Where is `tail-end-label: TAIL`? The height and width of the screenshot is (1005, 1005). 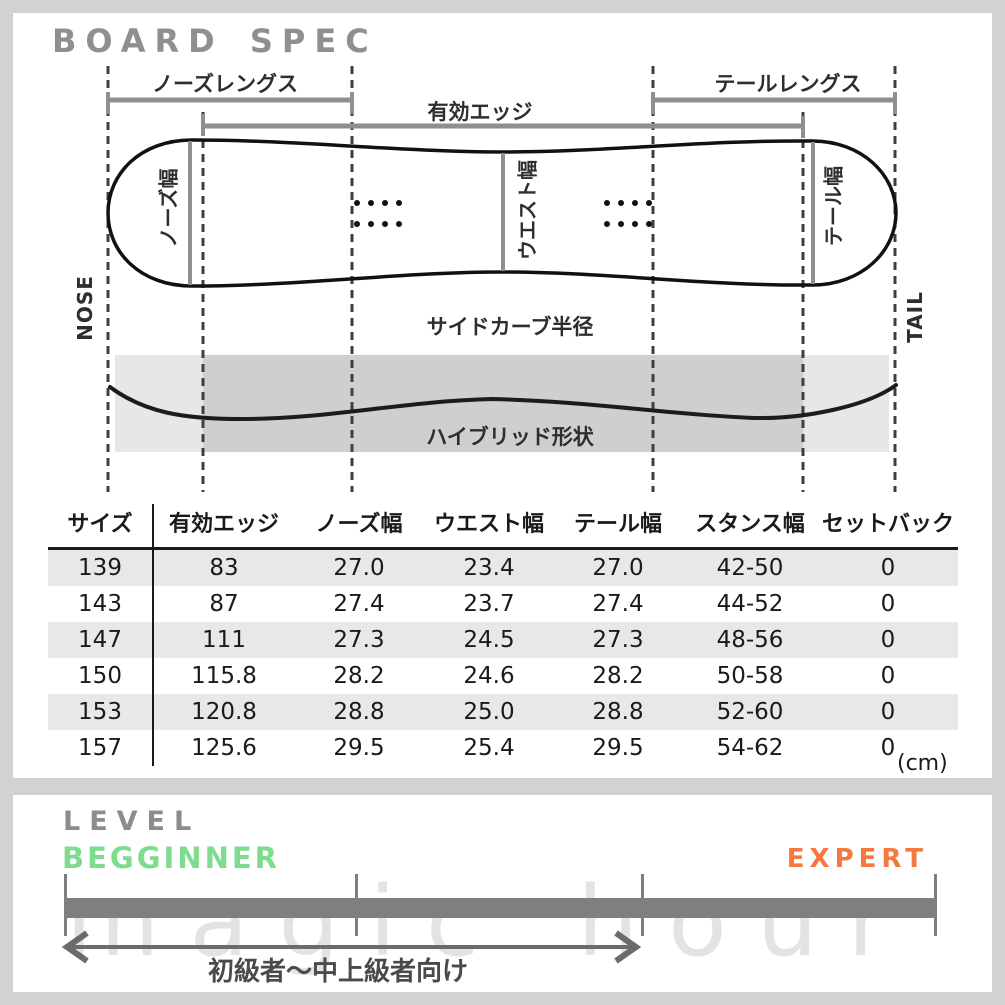 tail-end-label: TAIL is located at coordinates (915, 317).